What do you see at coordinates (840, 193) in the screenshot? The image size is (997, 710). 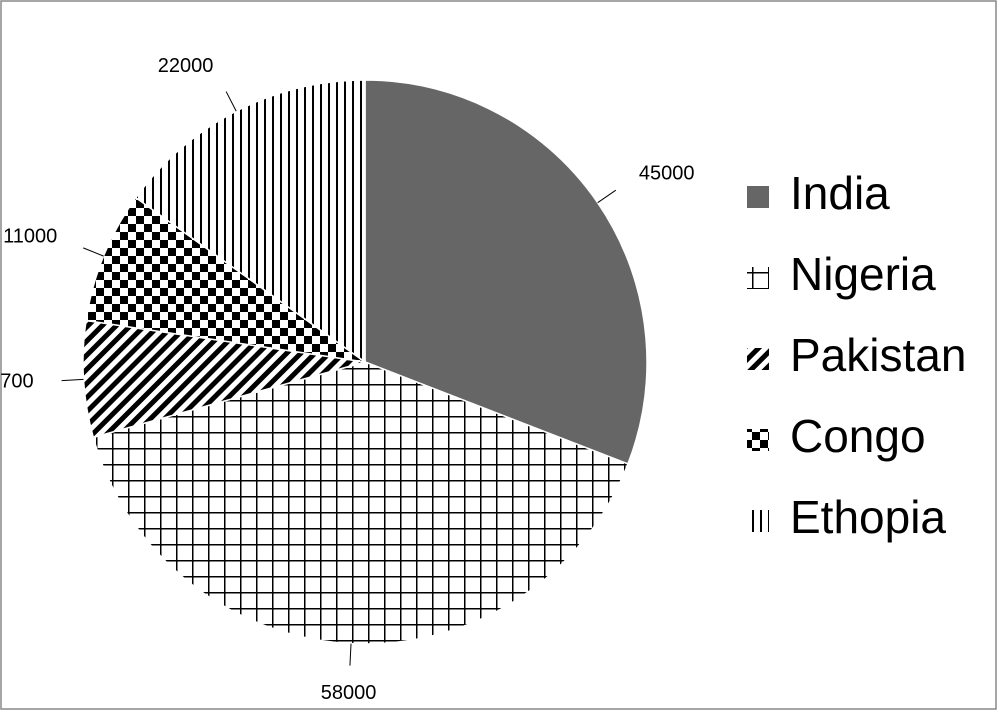 I see `legend-label: India` at bounding box center [840, 193].